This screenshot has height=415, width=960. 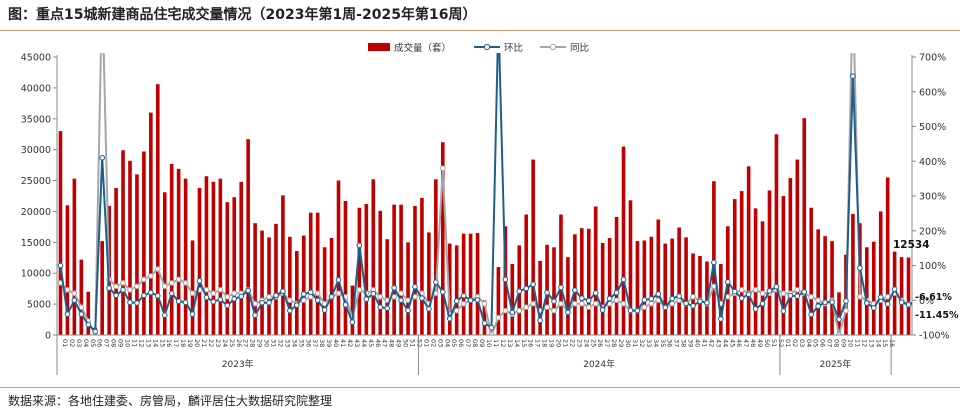 What do you see at coordinates (39, 305) in the screenshot?
I see `left-tick-label: 5000` at bounding box center [39, 305].